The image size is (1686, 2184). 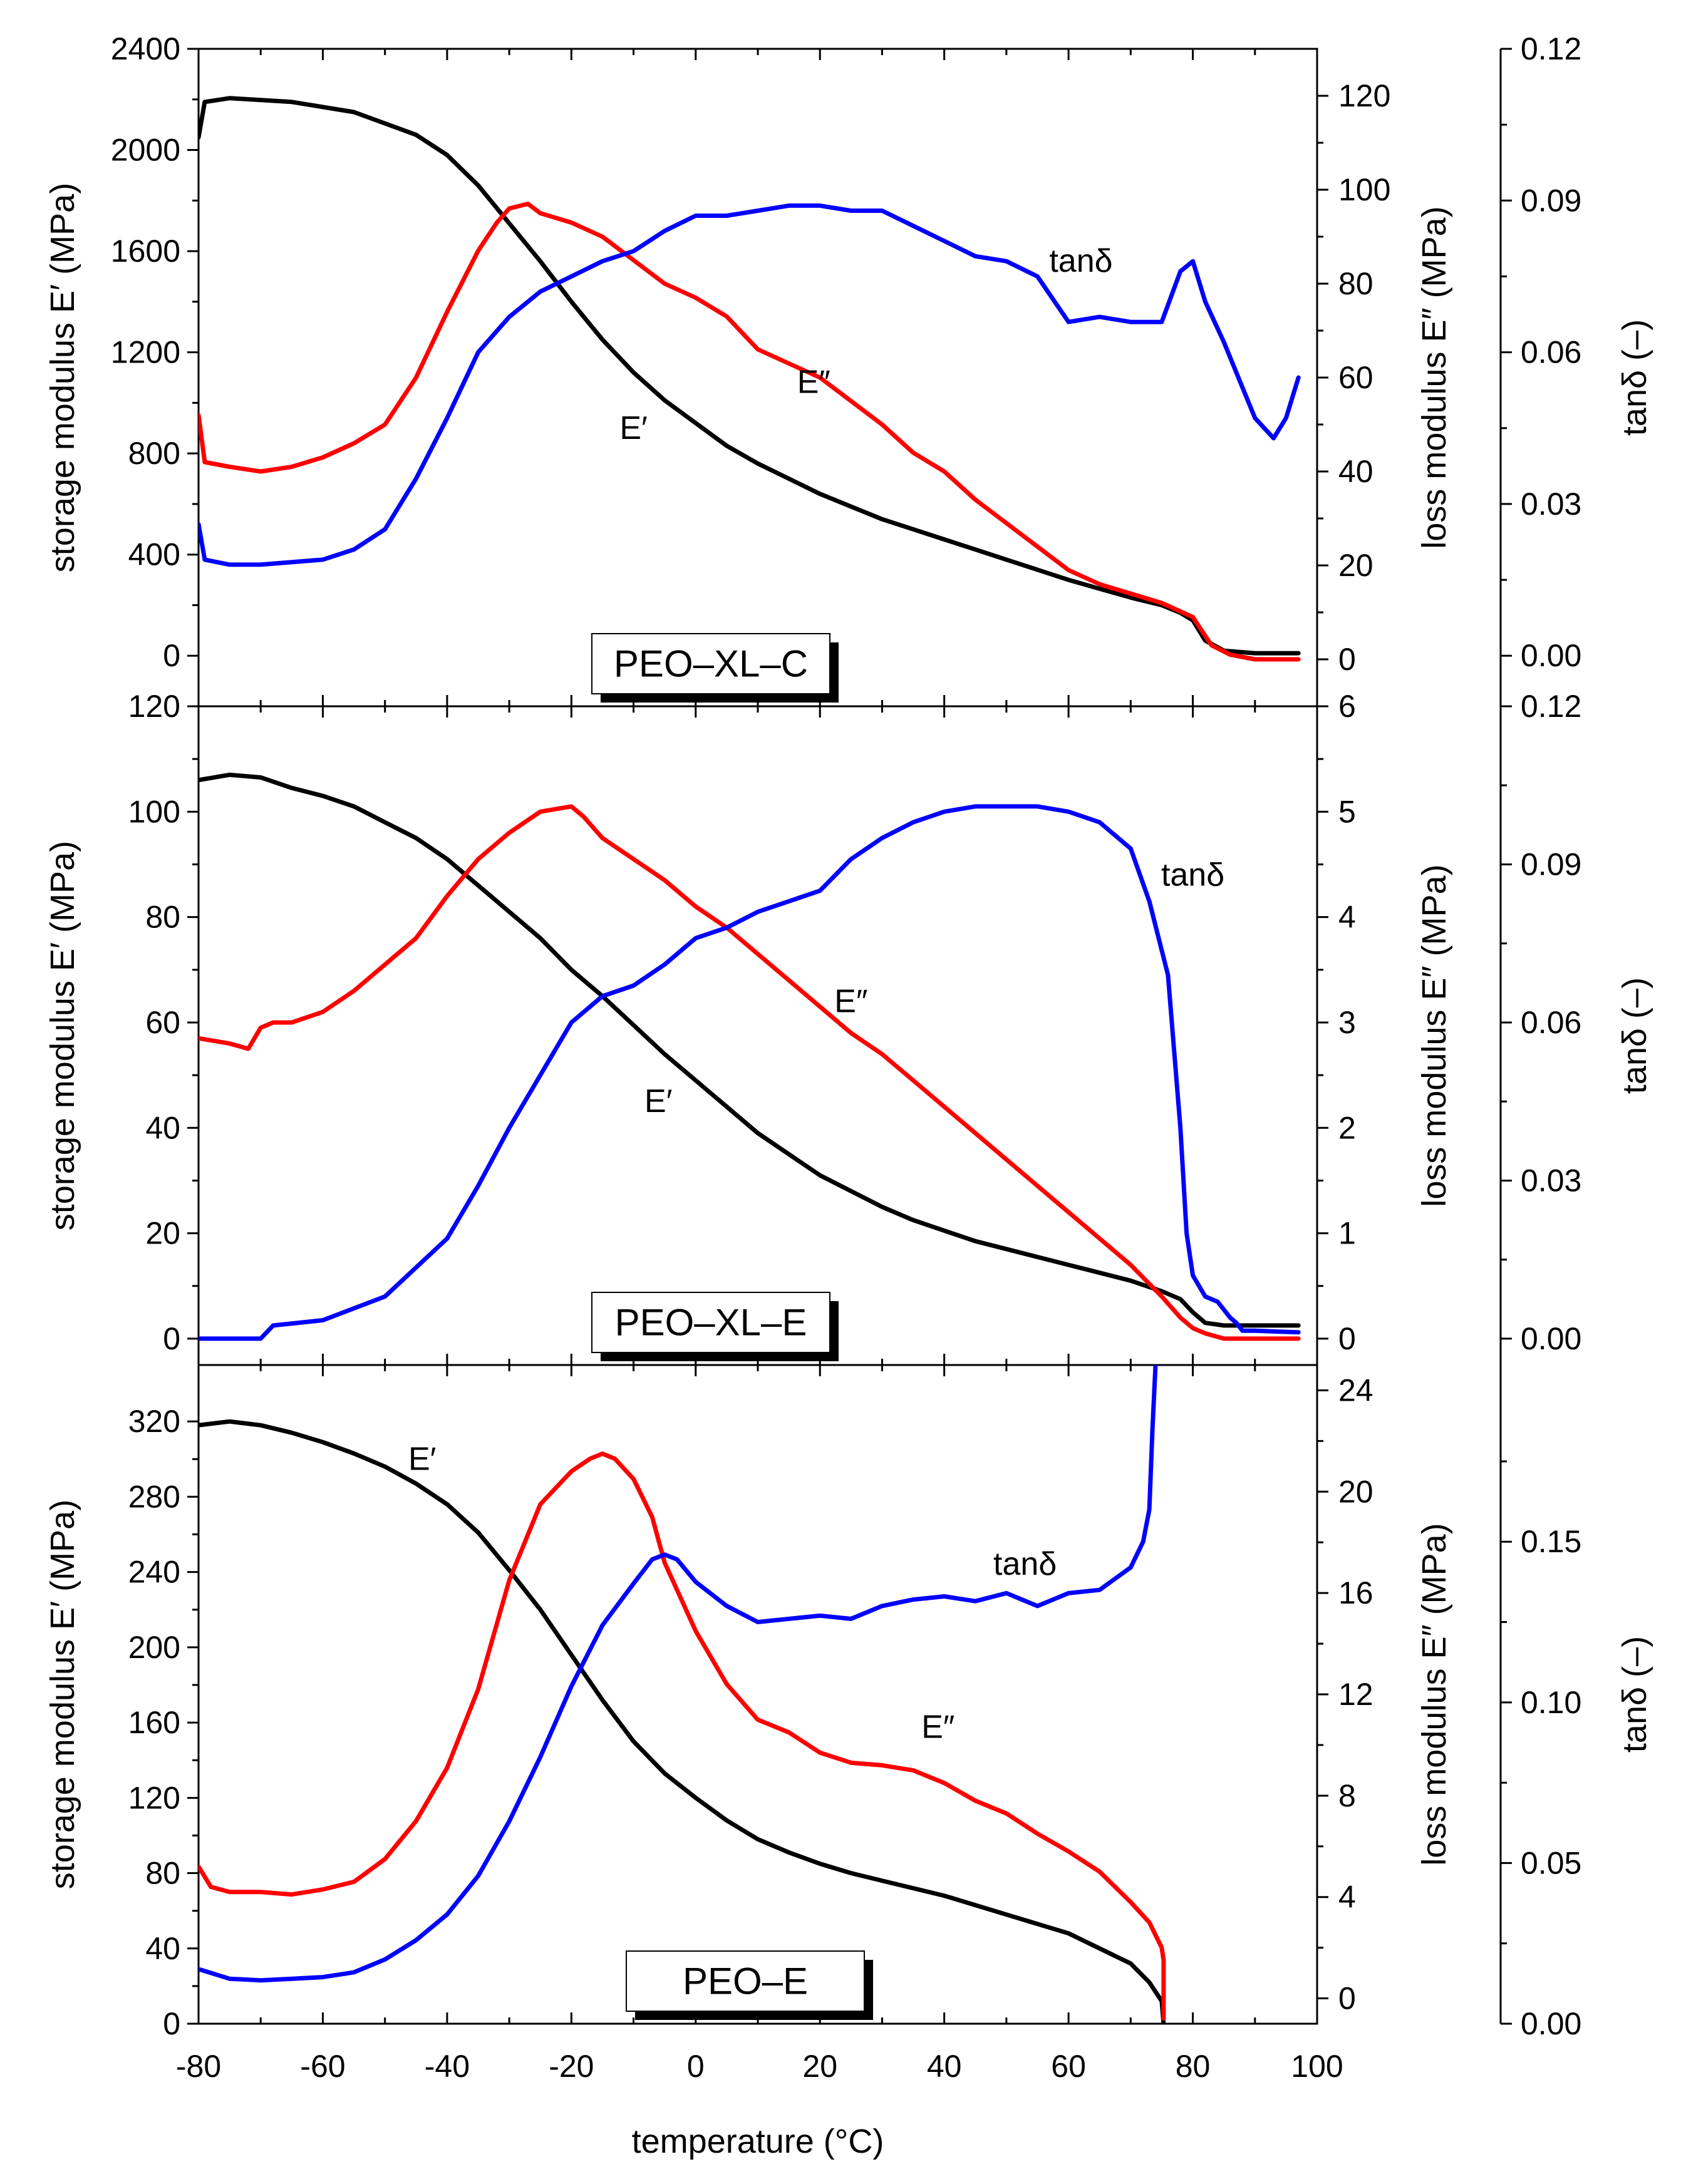 What do you see at coordinates (1355, 283) in the screenshot?
I see `right-tick-label: 80` at bounding box center [1355, 283].